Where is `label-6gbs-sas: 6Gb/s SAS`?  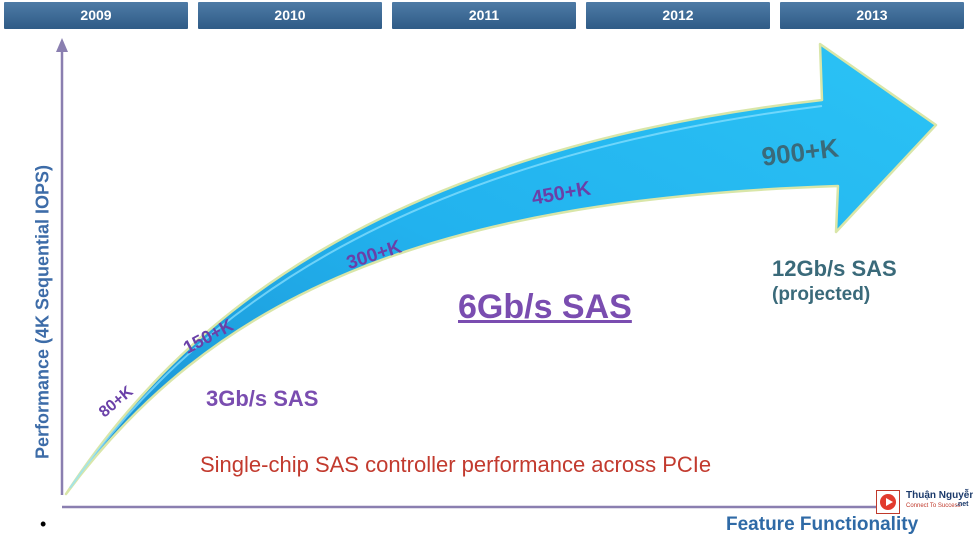 label-6gbs-sas: 6Gb/s SAS is located at coordinates (545, 307).